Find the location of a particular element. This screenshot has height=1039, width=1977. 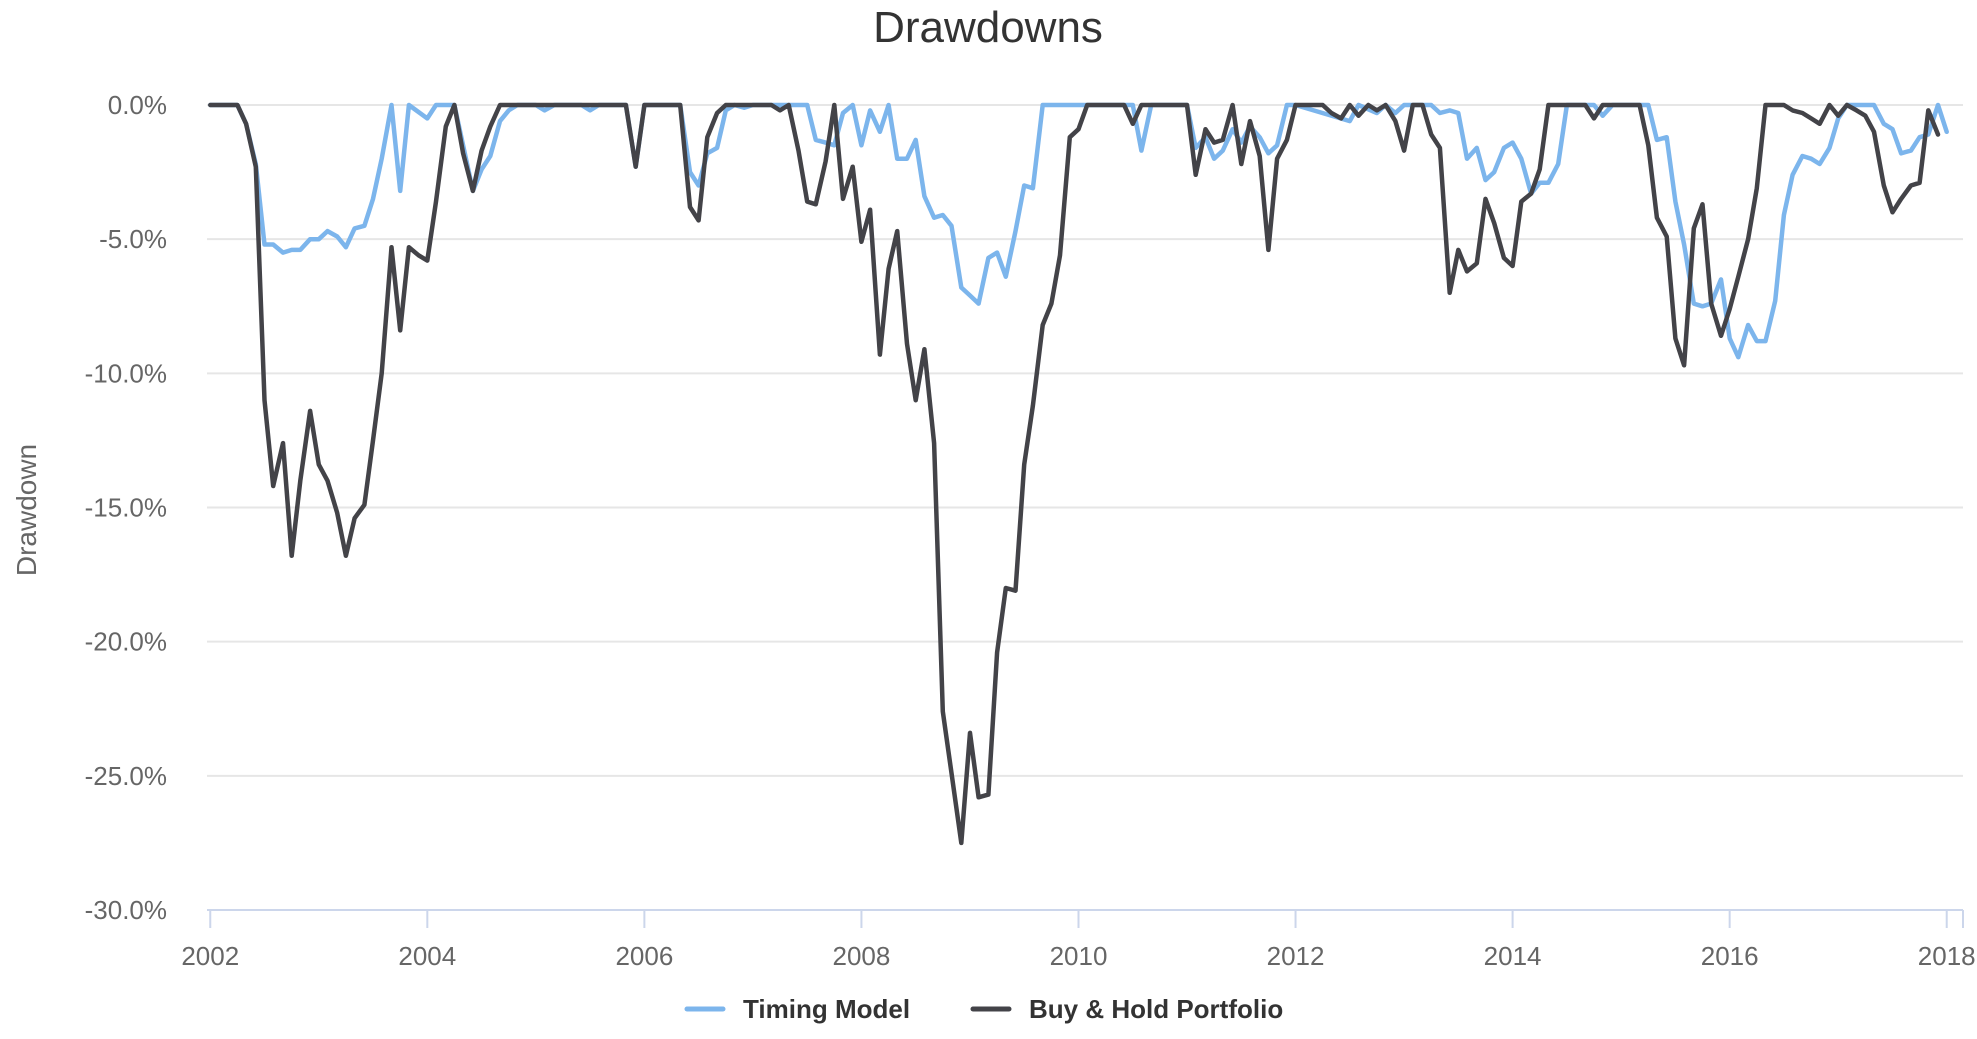

x-tick-label: 2018 is located at coordinates (1947, 956).